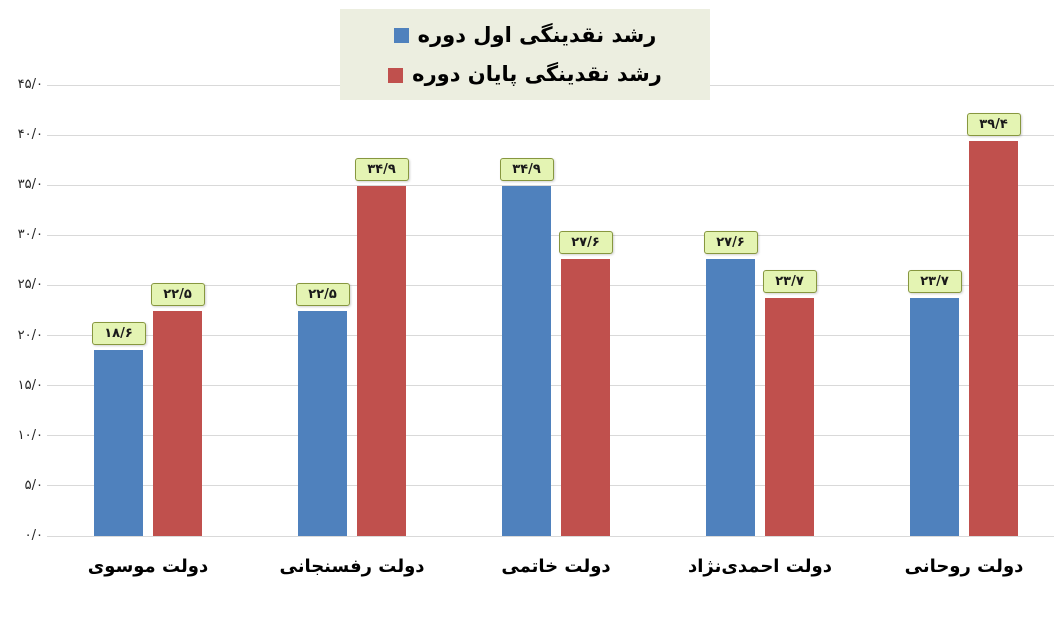 The image size is (1054, 617). I want to click on legend-label-start-period: رشد نقدینگی اول دوره, so click(537, 34).